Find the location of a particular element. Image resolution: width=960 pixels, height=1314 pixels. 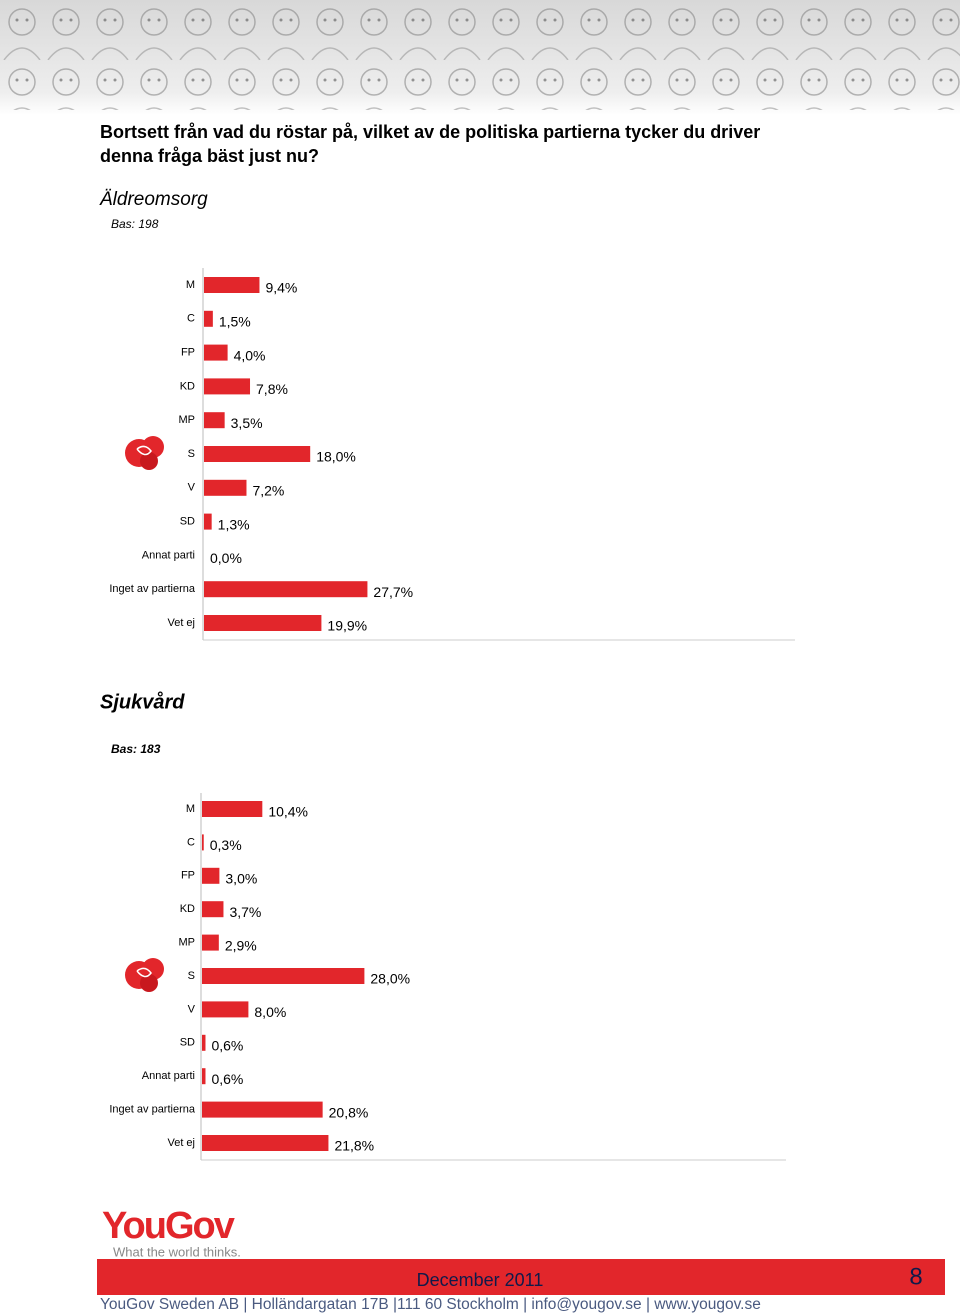

value-label: 3,7% is located at coordinates (245, 912).